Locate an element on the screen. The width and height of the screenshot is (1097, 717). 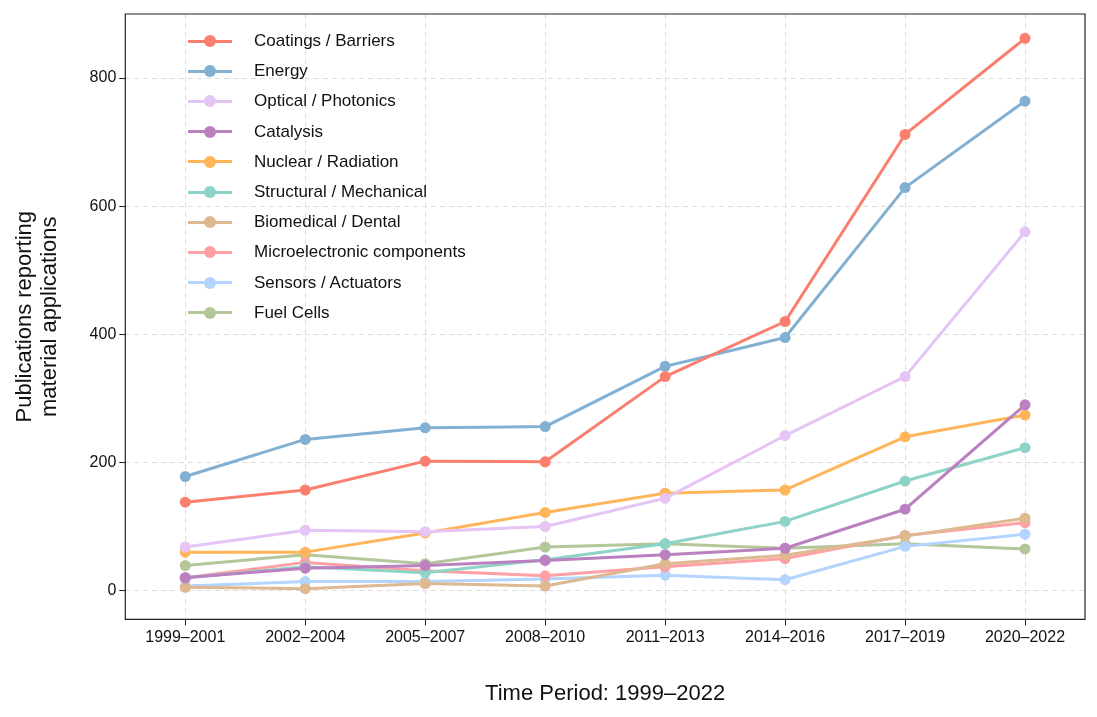
legend-label: Microelectronic components is located at coordinates (360, 252).